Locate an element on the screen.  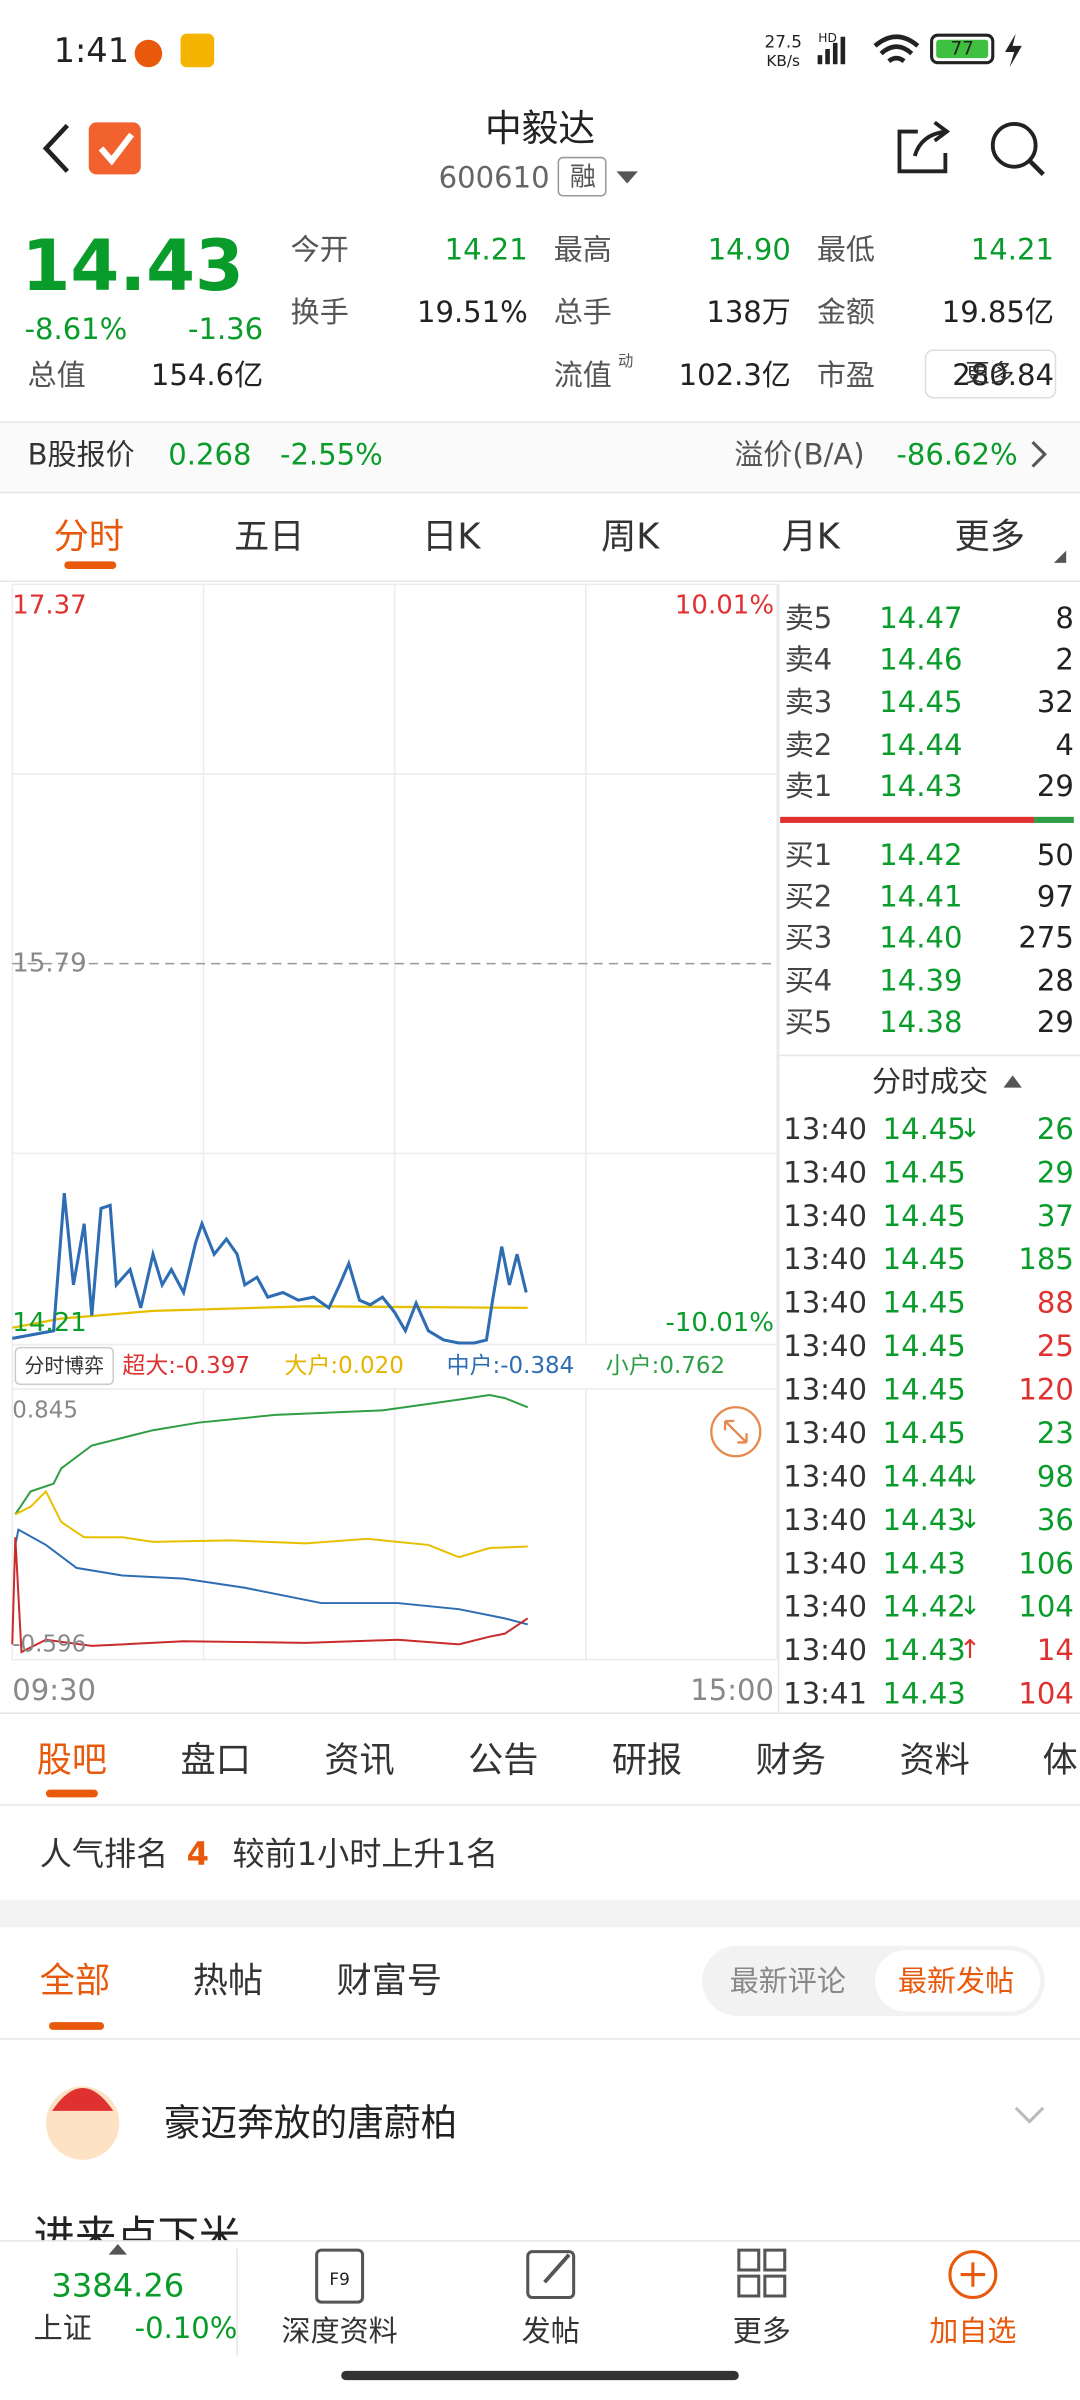
axis-label: 15.79 is located at coordinates (49, 964).